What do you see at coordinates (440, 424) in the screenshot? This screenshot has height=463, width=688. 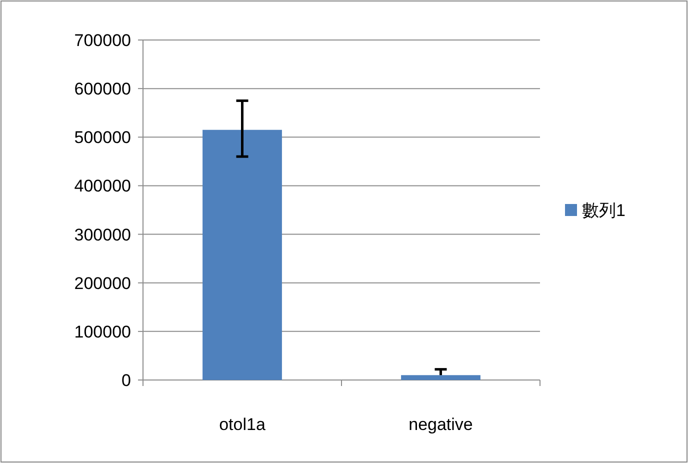 I see `x-tick-label: negative` at bounding box center [440, 424].